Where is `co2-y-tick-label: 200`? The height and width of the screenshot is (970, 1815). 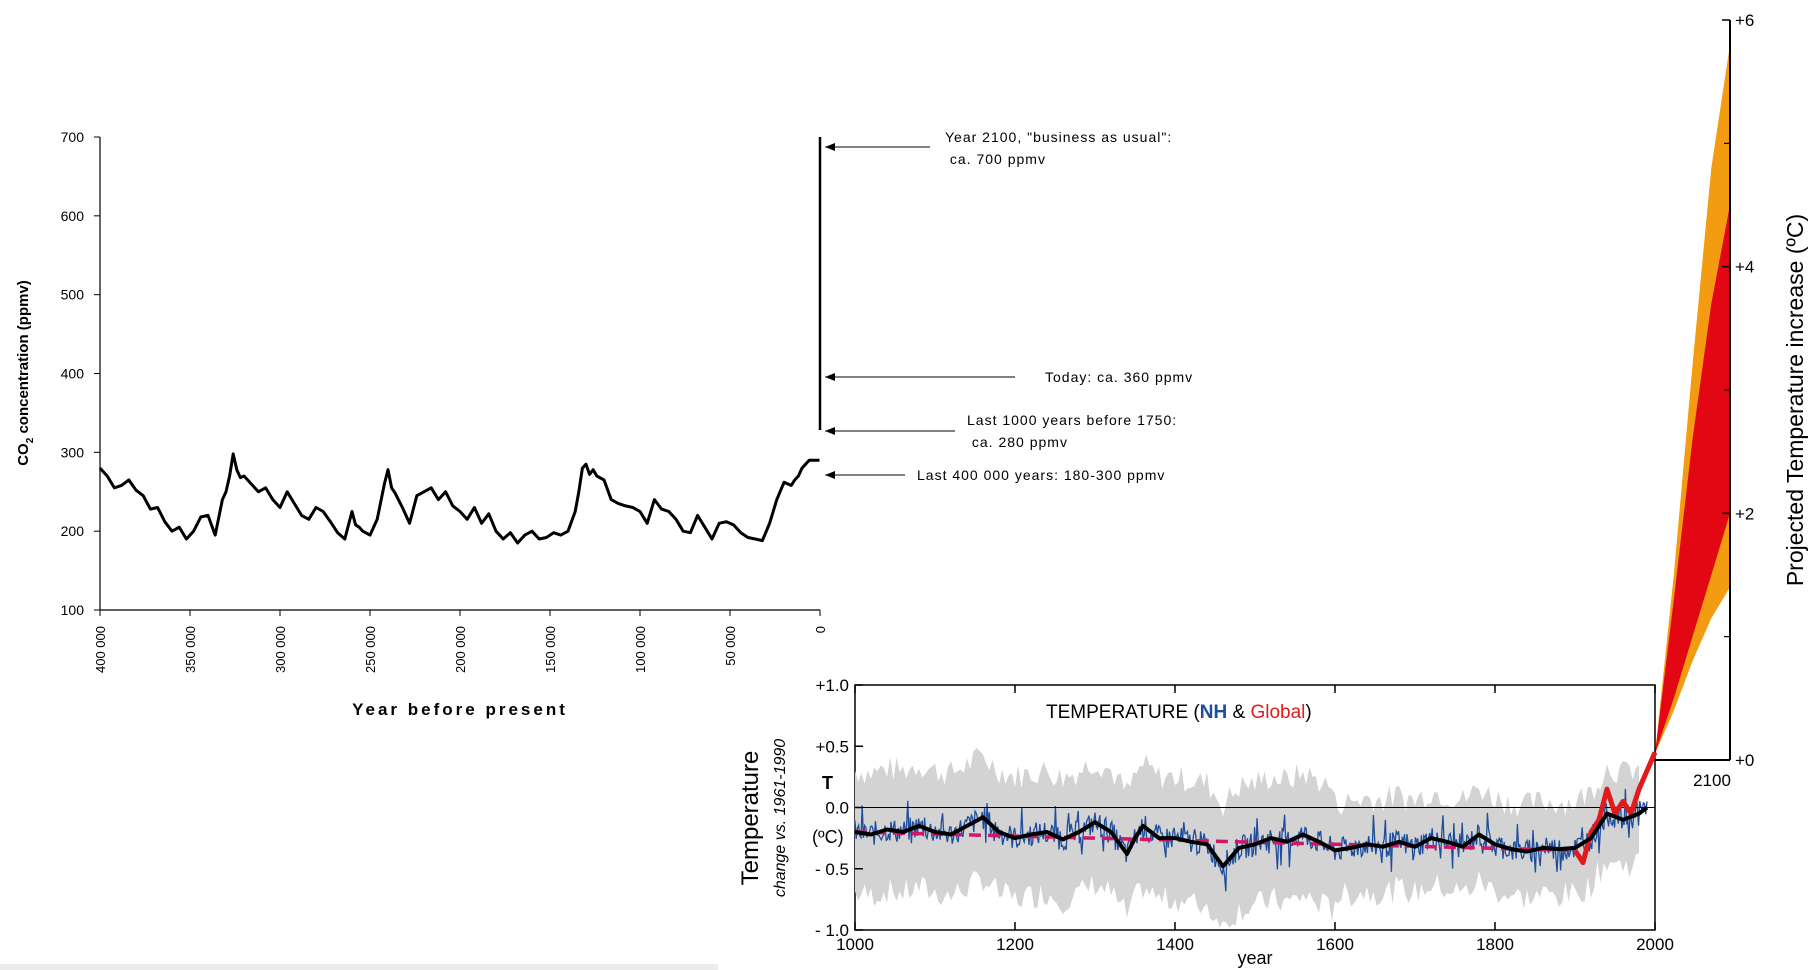 co2-y-tick-label: 200 is located at coordinates (73, 531).